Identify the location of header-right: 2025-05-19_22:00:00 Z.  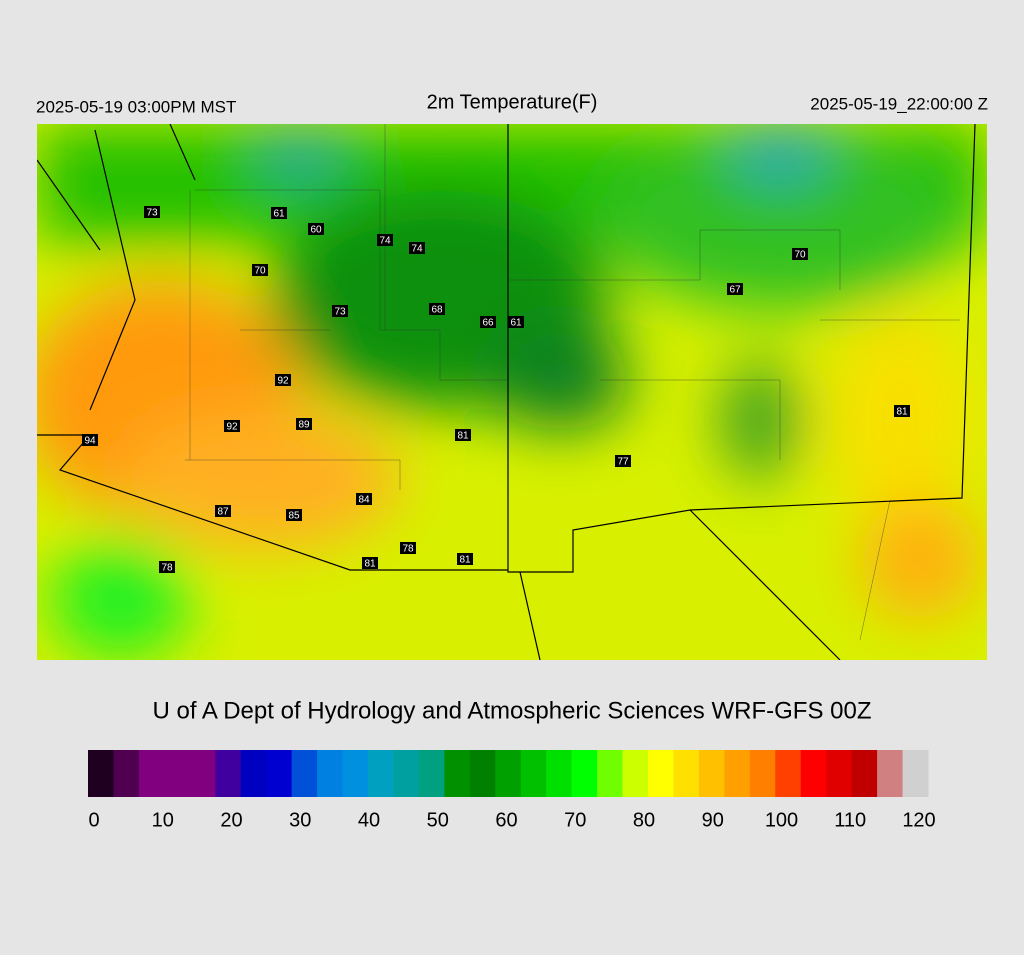
(899, 103).